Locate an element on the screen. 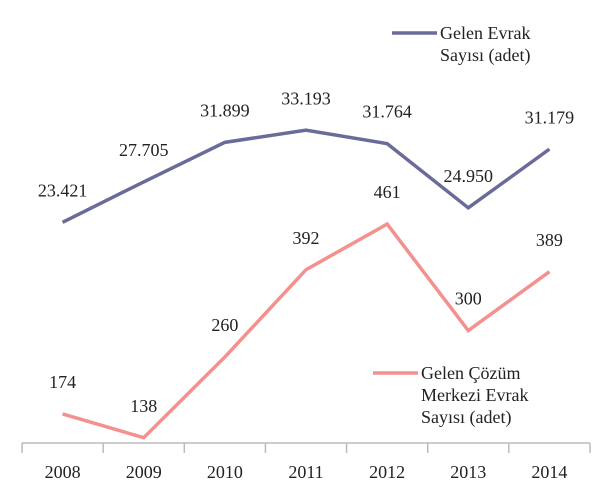 The height and width of the screenshot is (494, 592). legend-label: Gelen Çözüm Merkezi Evrak Sayısı (adet) is located at coordinates (475, 395).